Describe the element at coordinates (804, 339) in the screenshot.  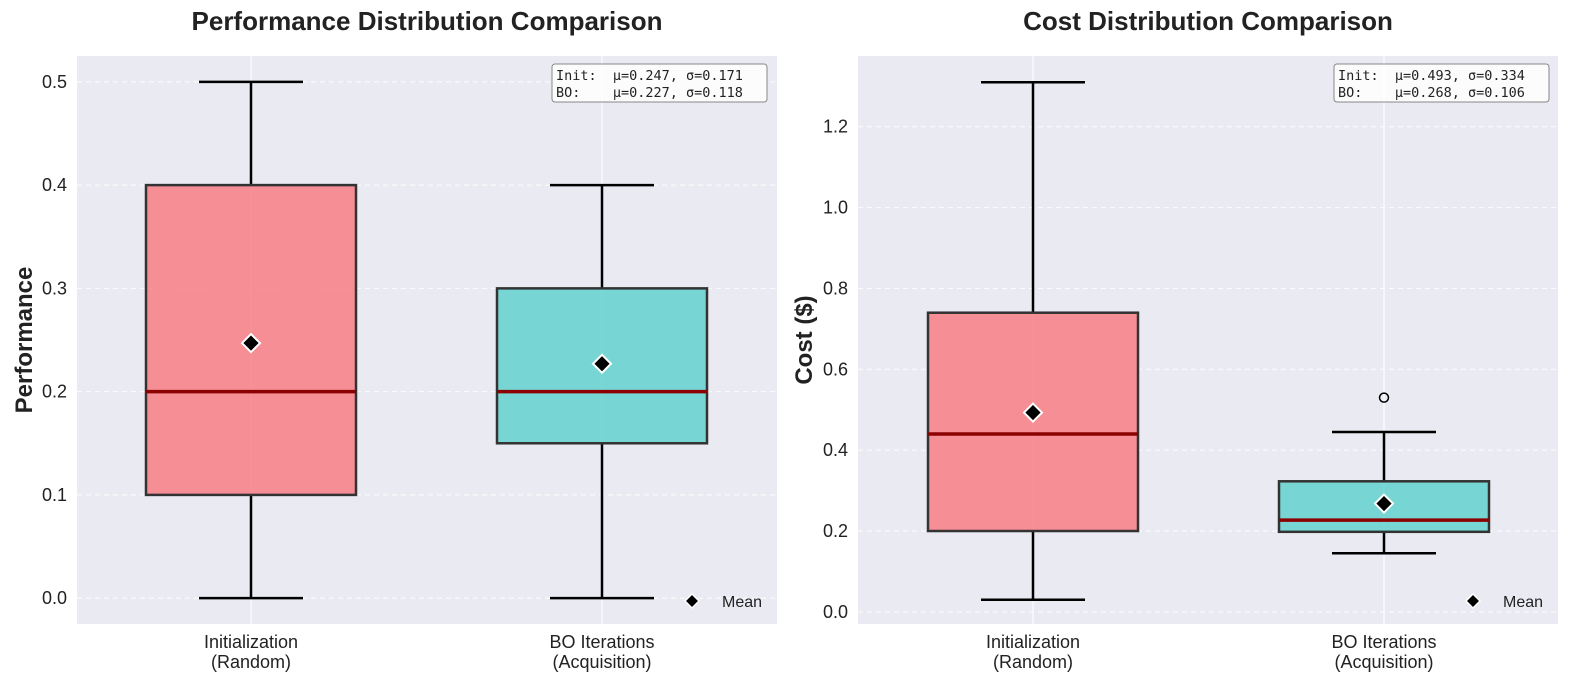
I see `y-axis-label: Cost ($)` at that location.